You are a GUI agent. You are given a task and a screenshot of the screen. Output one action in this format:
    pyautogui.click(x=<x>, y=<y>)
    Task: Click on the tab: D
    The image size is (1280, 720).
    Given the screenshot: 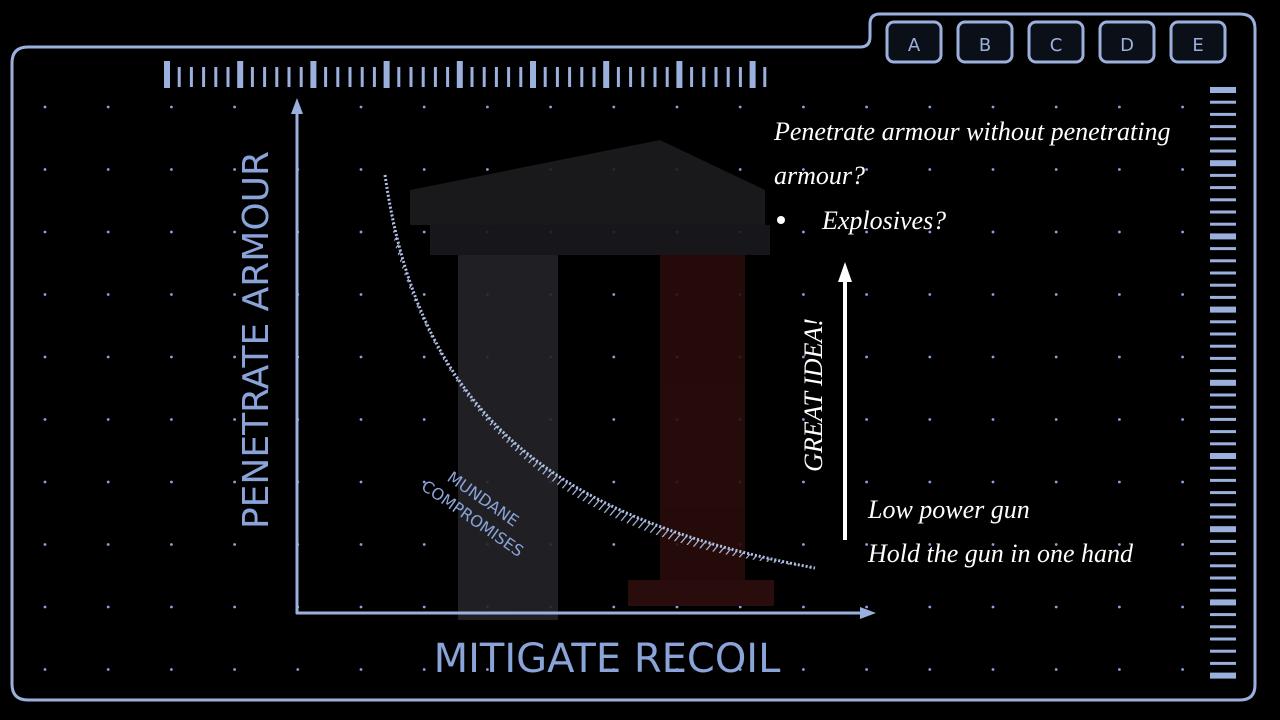 What is the action you would take?
    pyautogui.click(x=1127, y=42)
    